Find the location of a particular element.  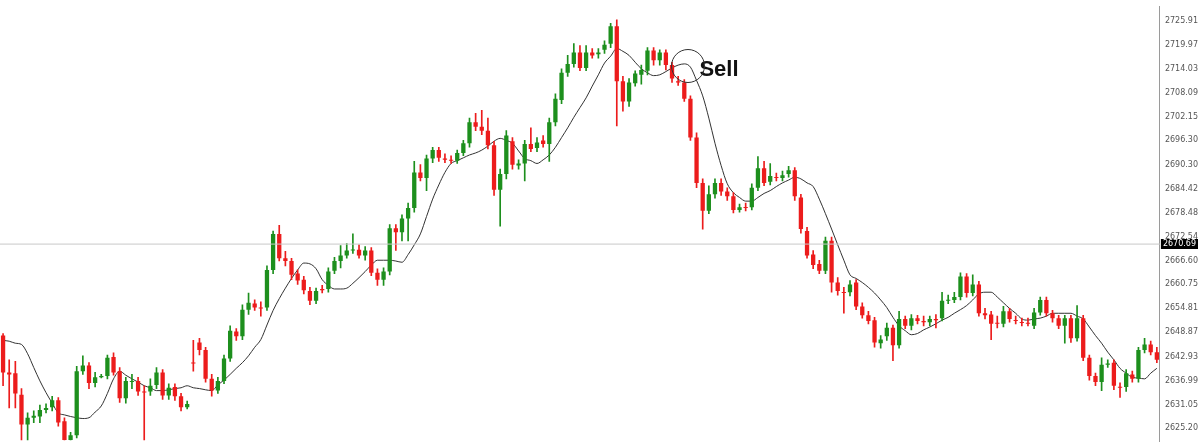

y-tick-label: 2625.20 is located at coordinates (1181, 428).